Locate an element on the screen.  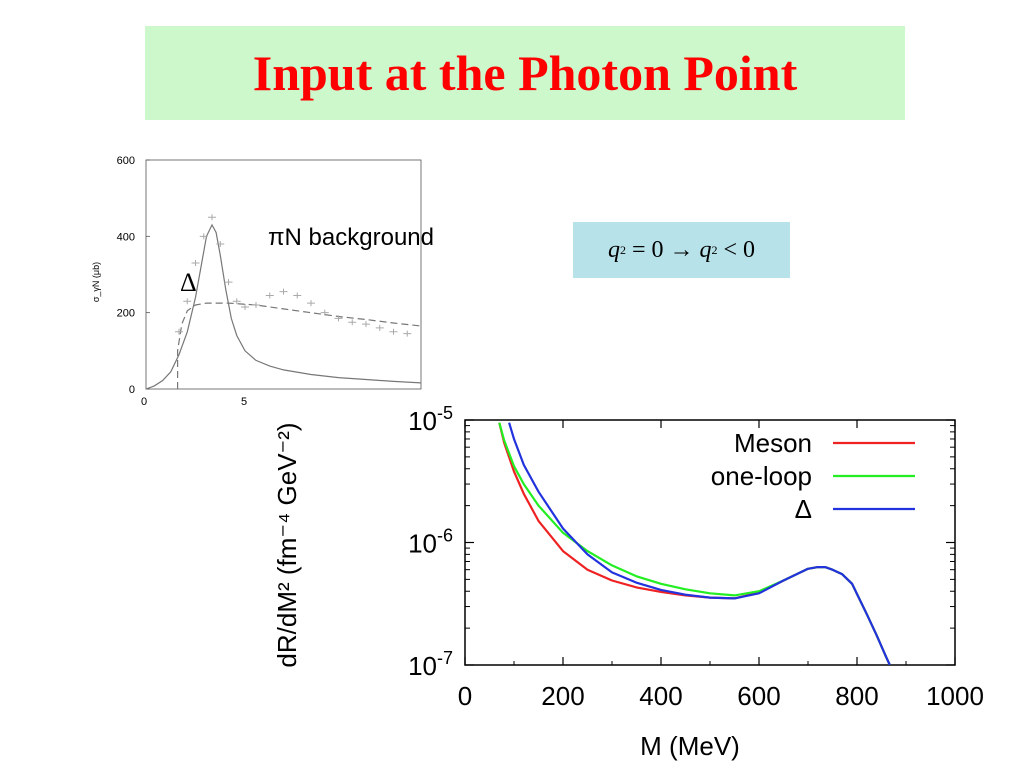
legend-label: Meson is located at coordinates (773, 443).